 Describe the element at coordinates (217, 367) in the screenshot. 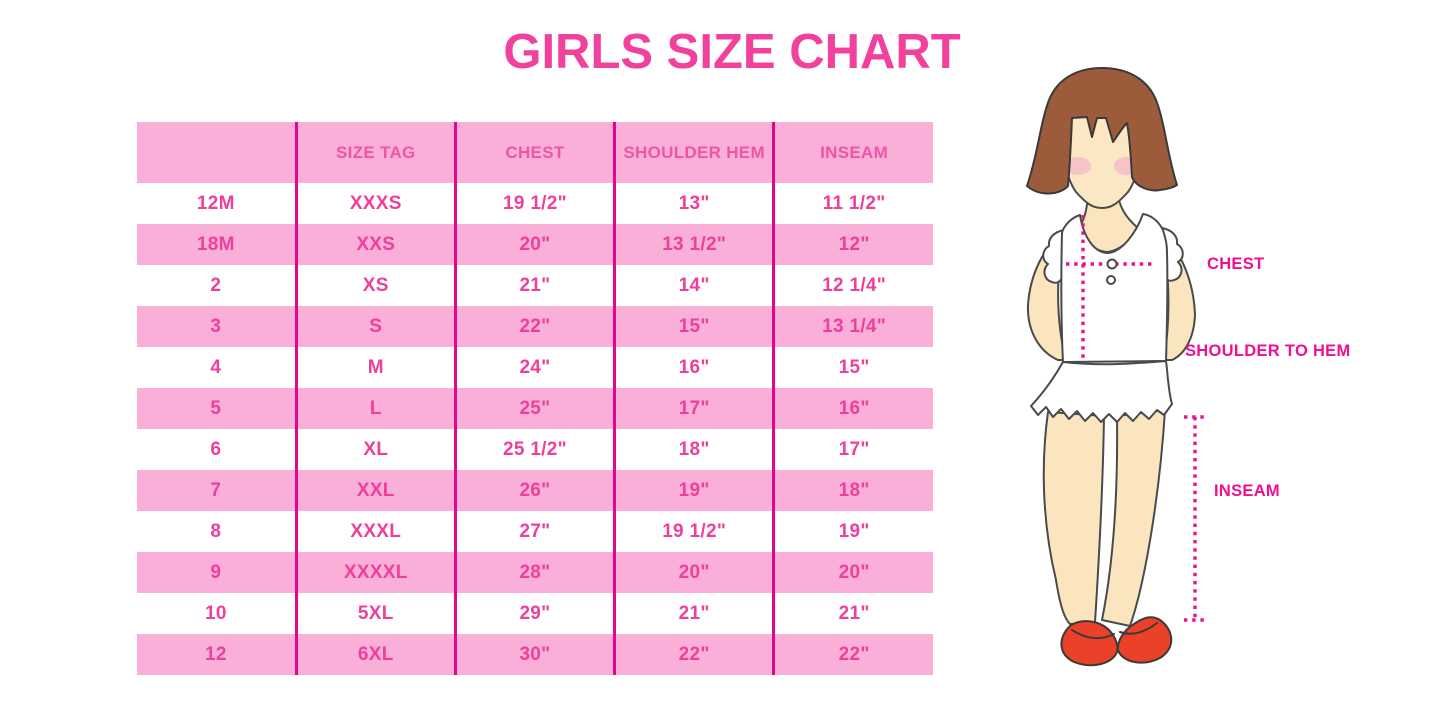

I see `table-cell: 4` at that location.